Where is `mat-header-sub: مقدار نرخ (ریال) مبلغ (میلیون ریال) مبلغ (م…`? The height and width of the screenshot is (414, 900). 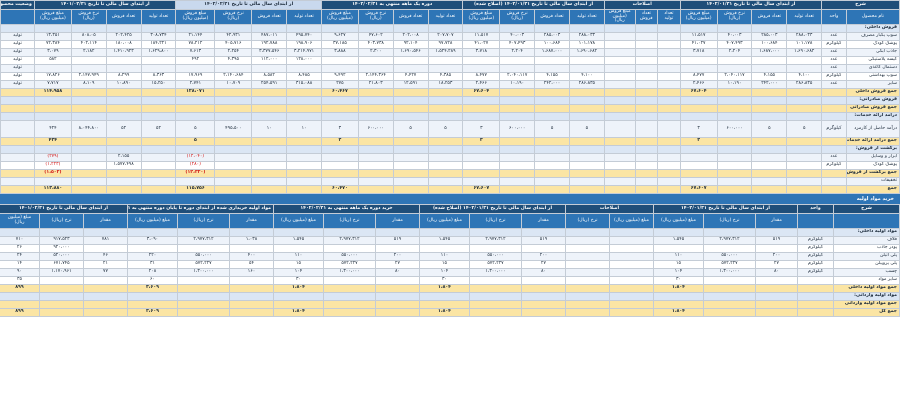
mat-header-sub: مقدار نرخ (ریال) مبلغ (میلیون ریال) مبلغ (م… is located at coordinates (450, 221).